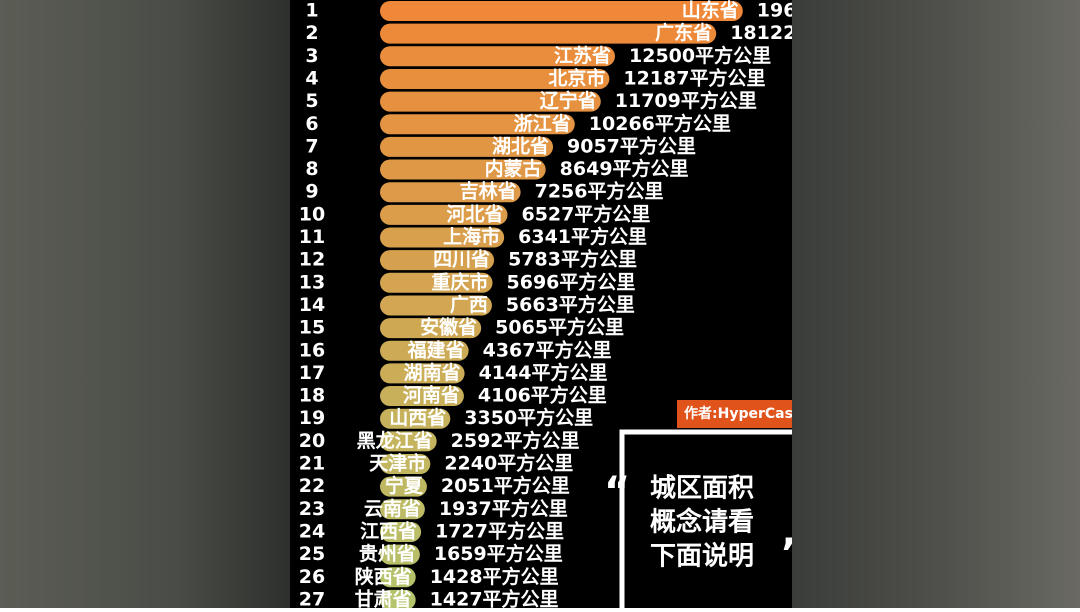  Describe the element at coordinates (312, 598) in the screenshot. I see `rank: 27` at that location.